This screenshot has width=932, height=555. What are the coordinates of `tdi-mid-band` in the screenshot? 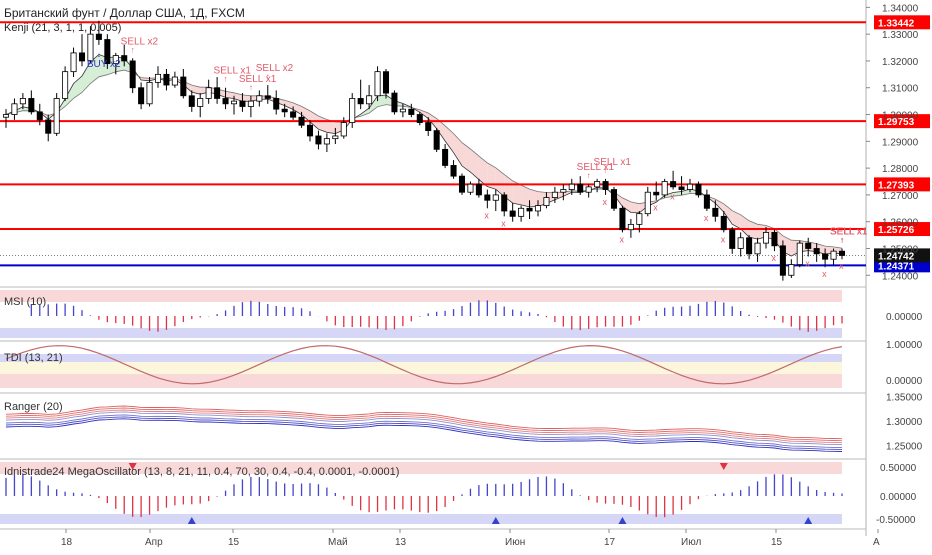 It's located at (421, 368).